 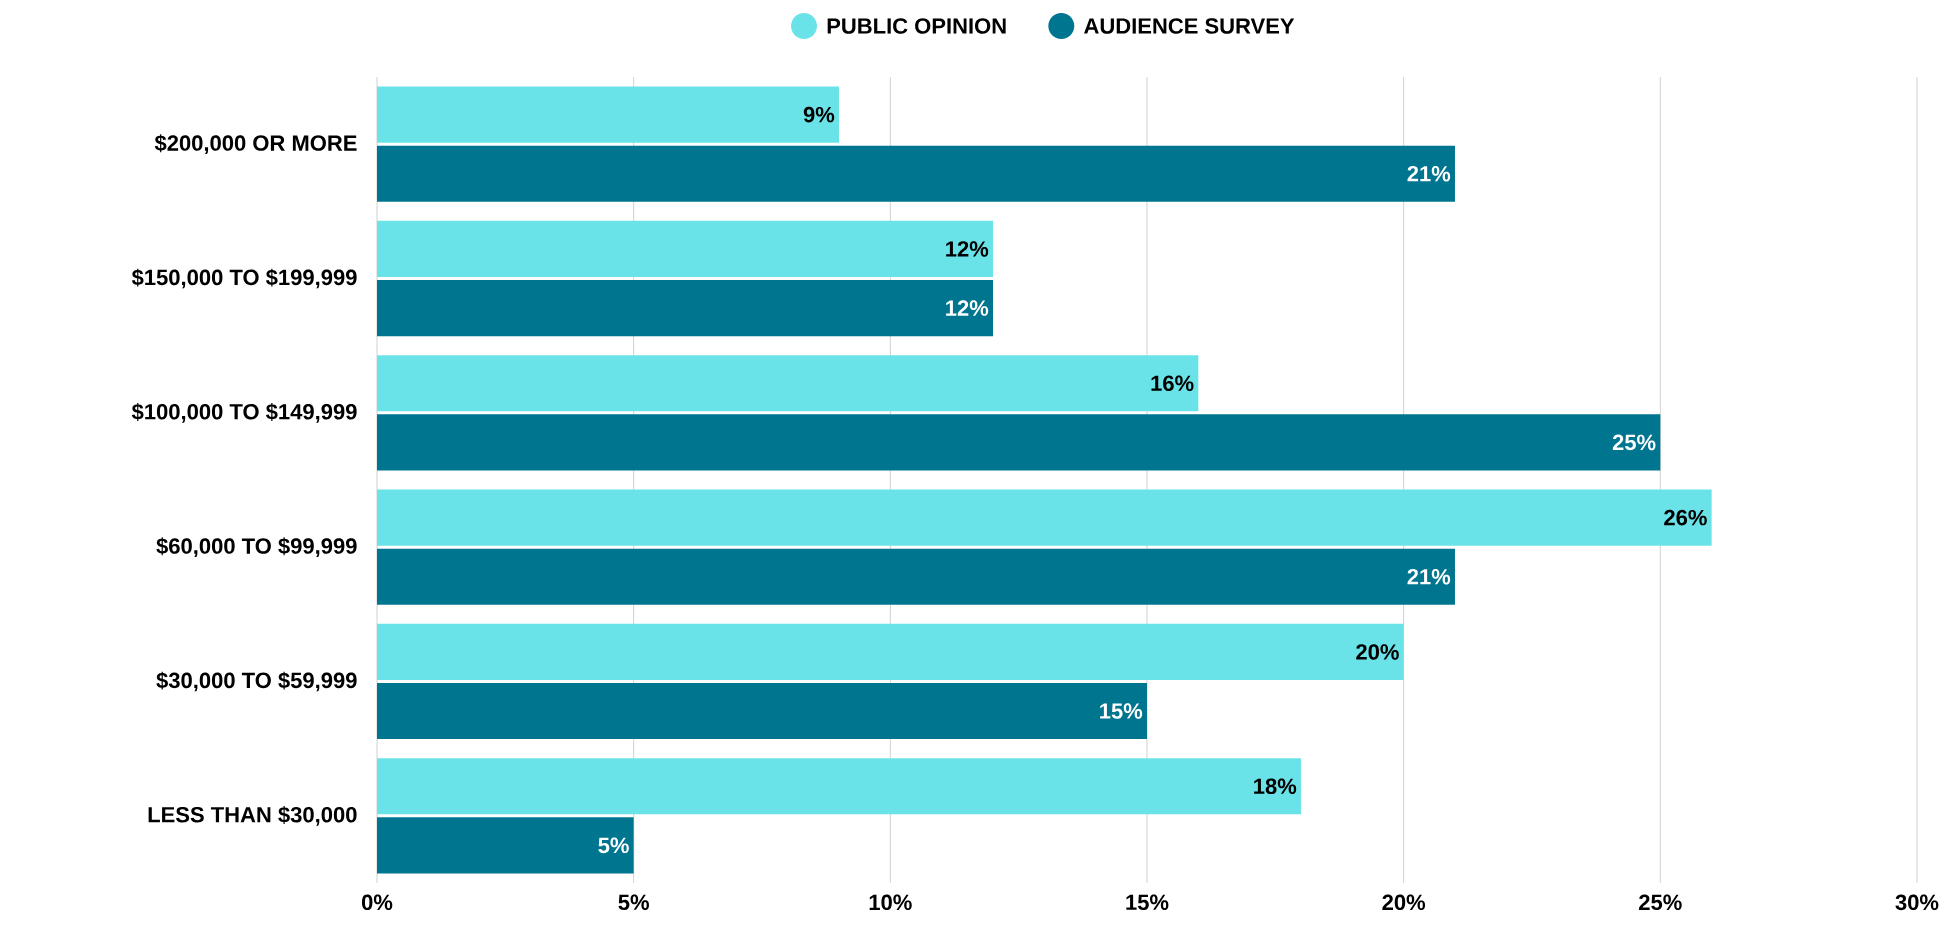 I want to click on x-tick-label: 10%, so click(x=890, y=902).